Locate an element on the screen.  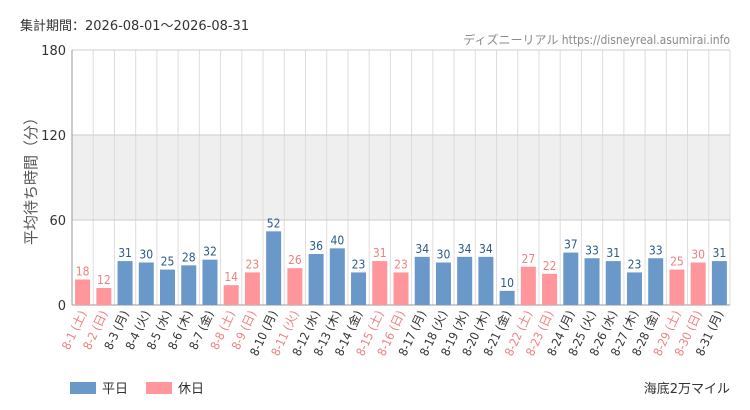
y-tick-label: 60 is located at coordinates (57, 221).